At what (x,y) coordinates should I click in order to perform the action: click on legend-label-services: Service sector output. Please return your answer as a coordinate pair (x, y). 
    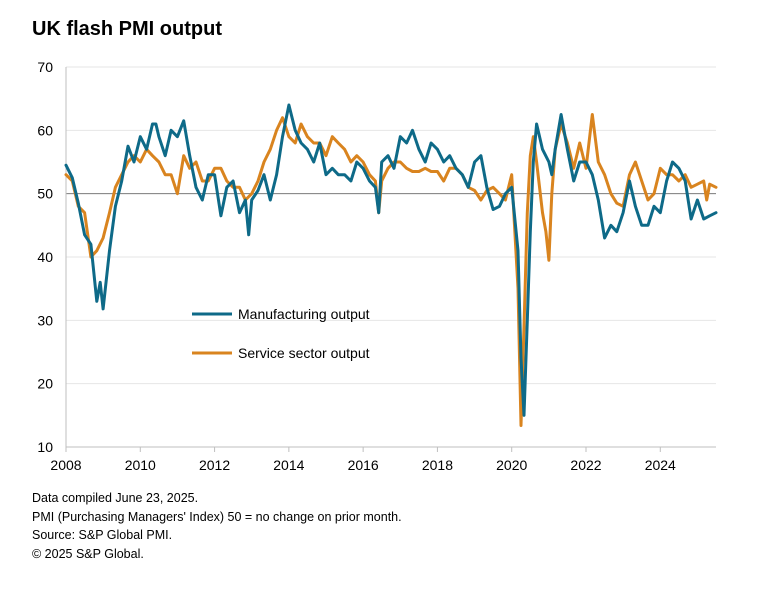
    Looking at the image, I should click on (304, 353).